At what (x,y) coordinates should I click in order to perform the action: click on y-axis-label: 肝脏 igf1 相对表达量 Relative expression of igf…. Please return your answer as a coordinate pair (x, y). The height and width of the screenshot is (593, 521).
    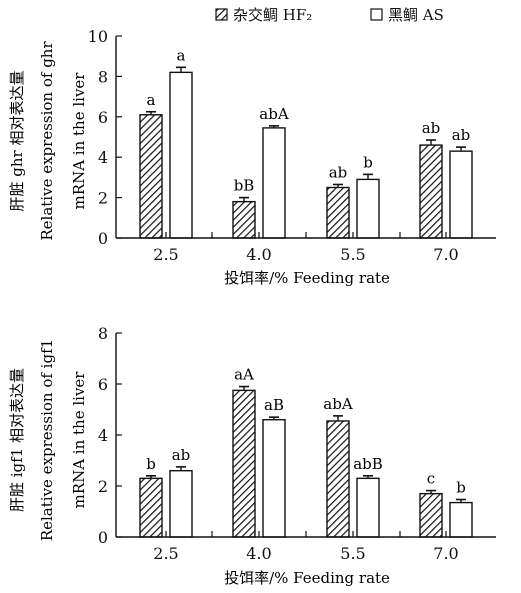
    Looking at the image, I should click on (48, 440).